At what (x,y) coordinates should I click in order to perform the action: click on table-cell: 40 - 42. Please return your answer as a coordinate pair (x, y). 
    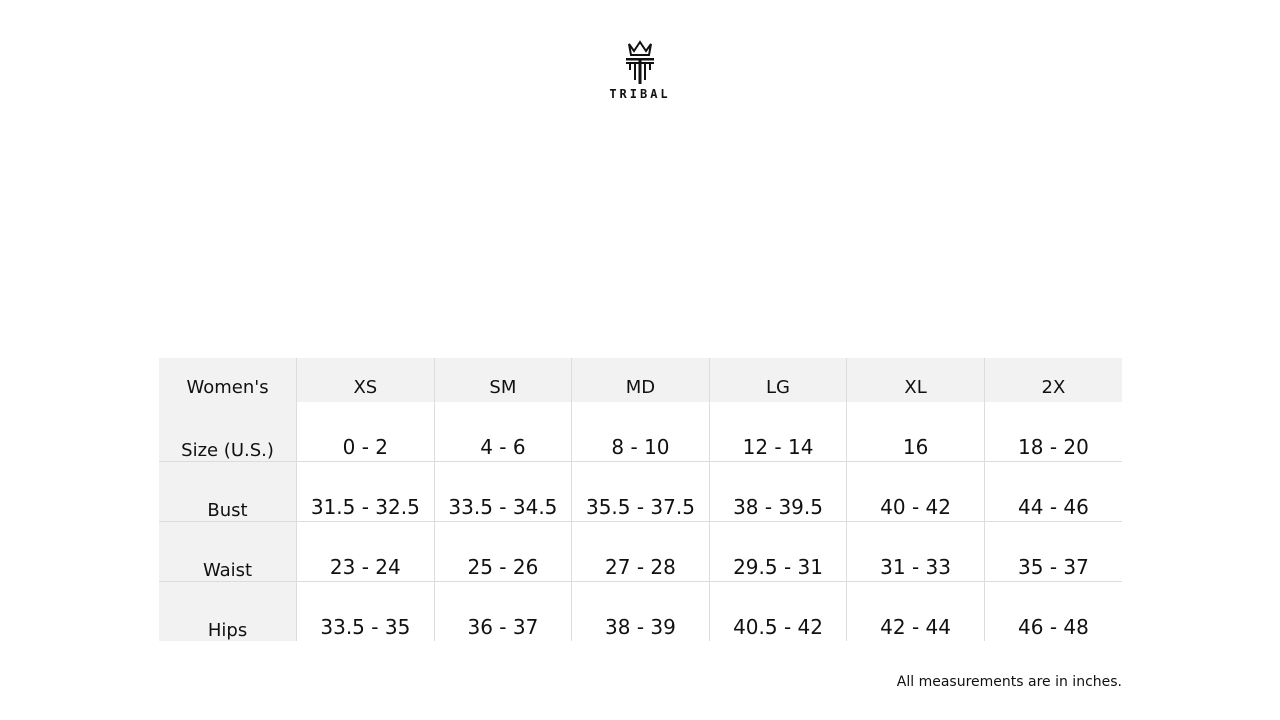
    Looking at the image, I should click on (915, 491).